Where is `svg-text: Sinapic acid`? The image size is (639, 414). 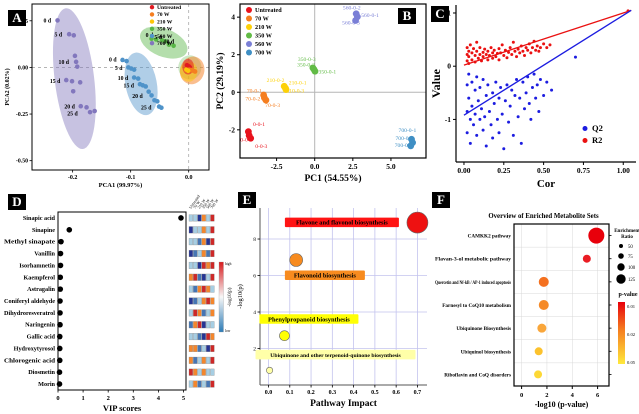
svg-text: Sinapic acid is located at coordinates (39, 218).